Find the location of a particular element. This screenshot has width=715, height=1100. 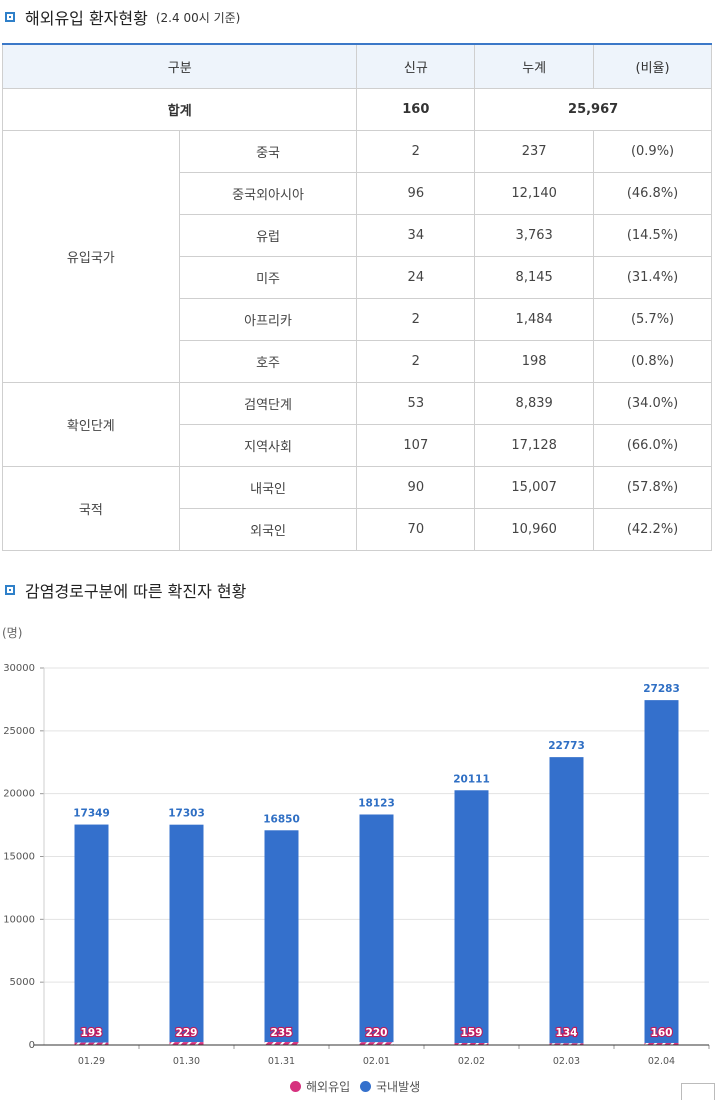

table-row: 외국인 70 10,960 (42.2%) is located at coordinates (357, 529).